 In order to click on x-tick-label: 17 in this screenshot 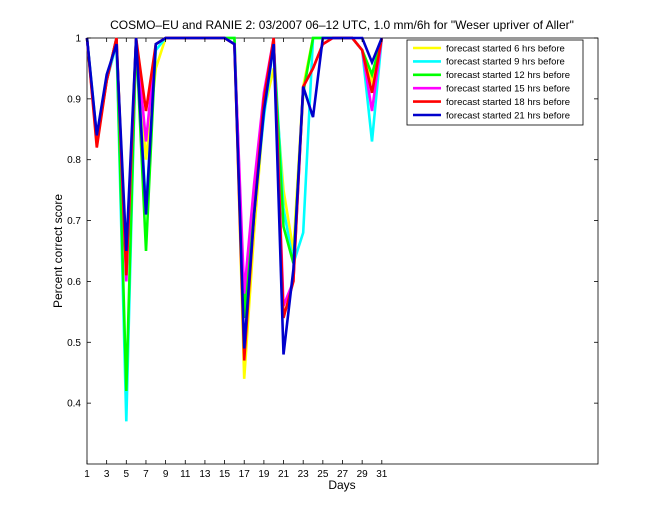, I will do `click(245, 474)`.